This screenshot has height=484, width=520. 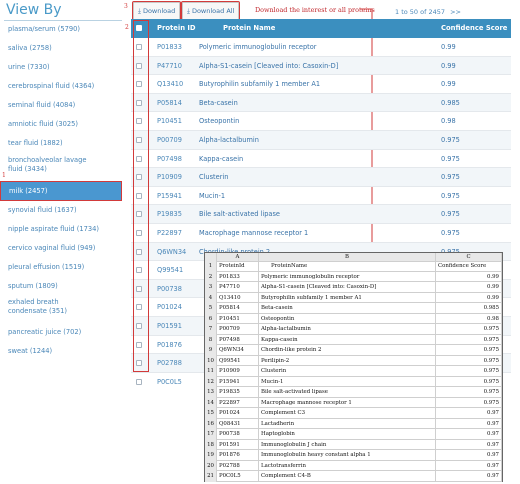 What do you see at coordinates (210, 11) in the screenshot?
I see `download-all-button: ⤓ Download All` at bounding box center [210, 11].